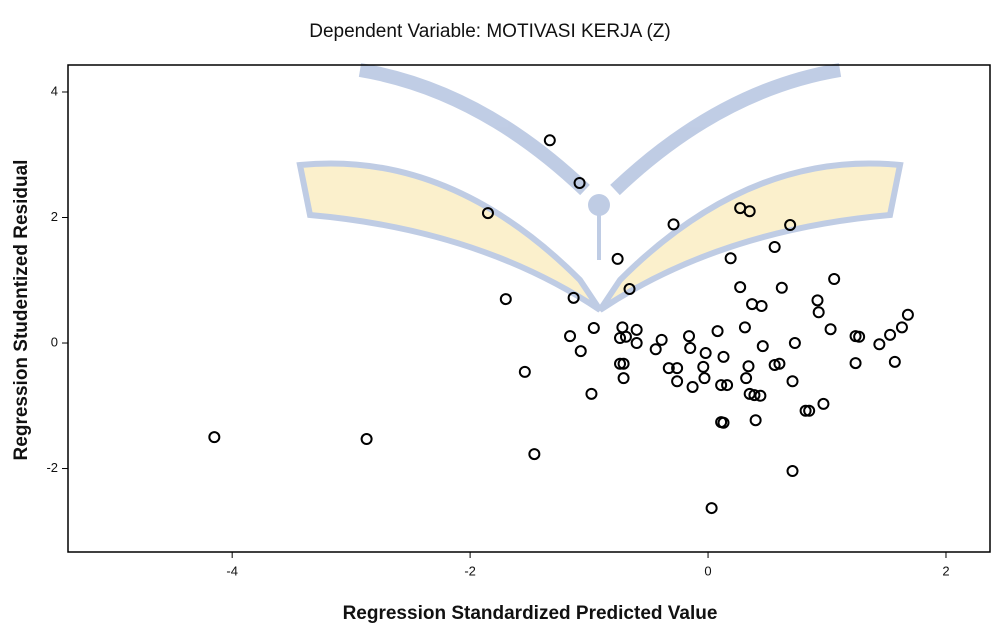  What do you see at coordinates (490, 31) in the screenshot?
I see `chart-title: Dependent Variable: MOTIVASI KERJA (Z)` at bounding box center [490, 31].